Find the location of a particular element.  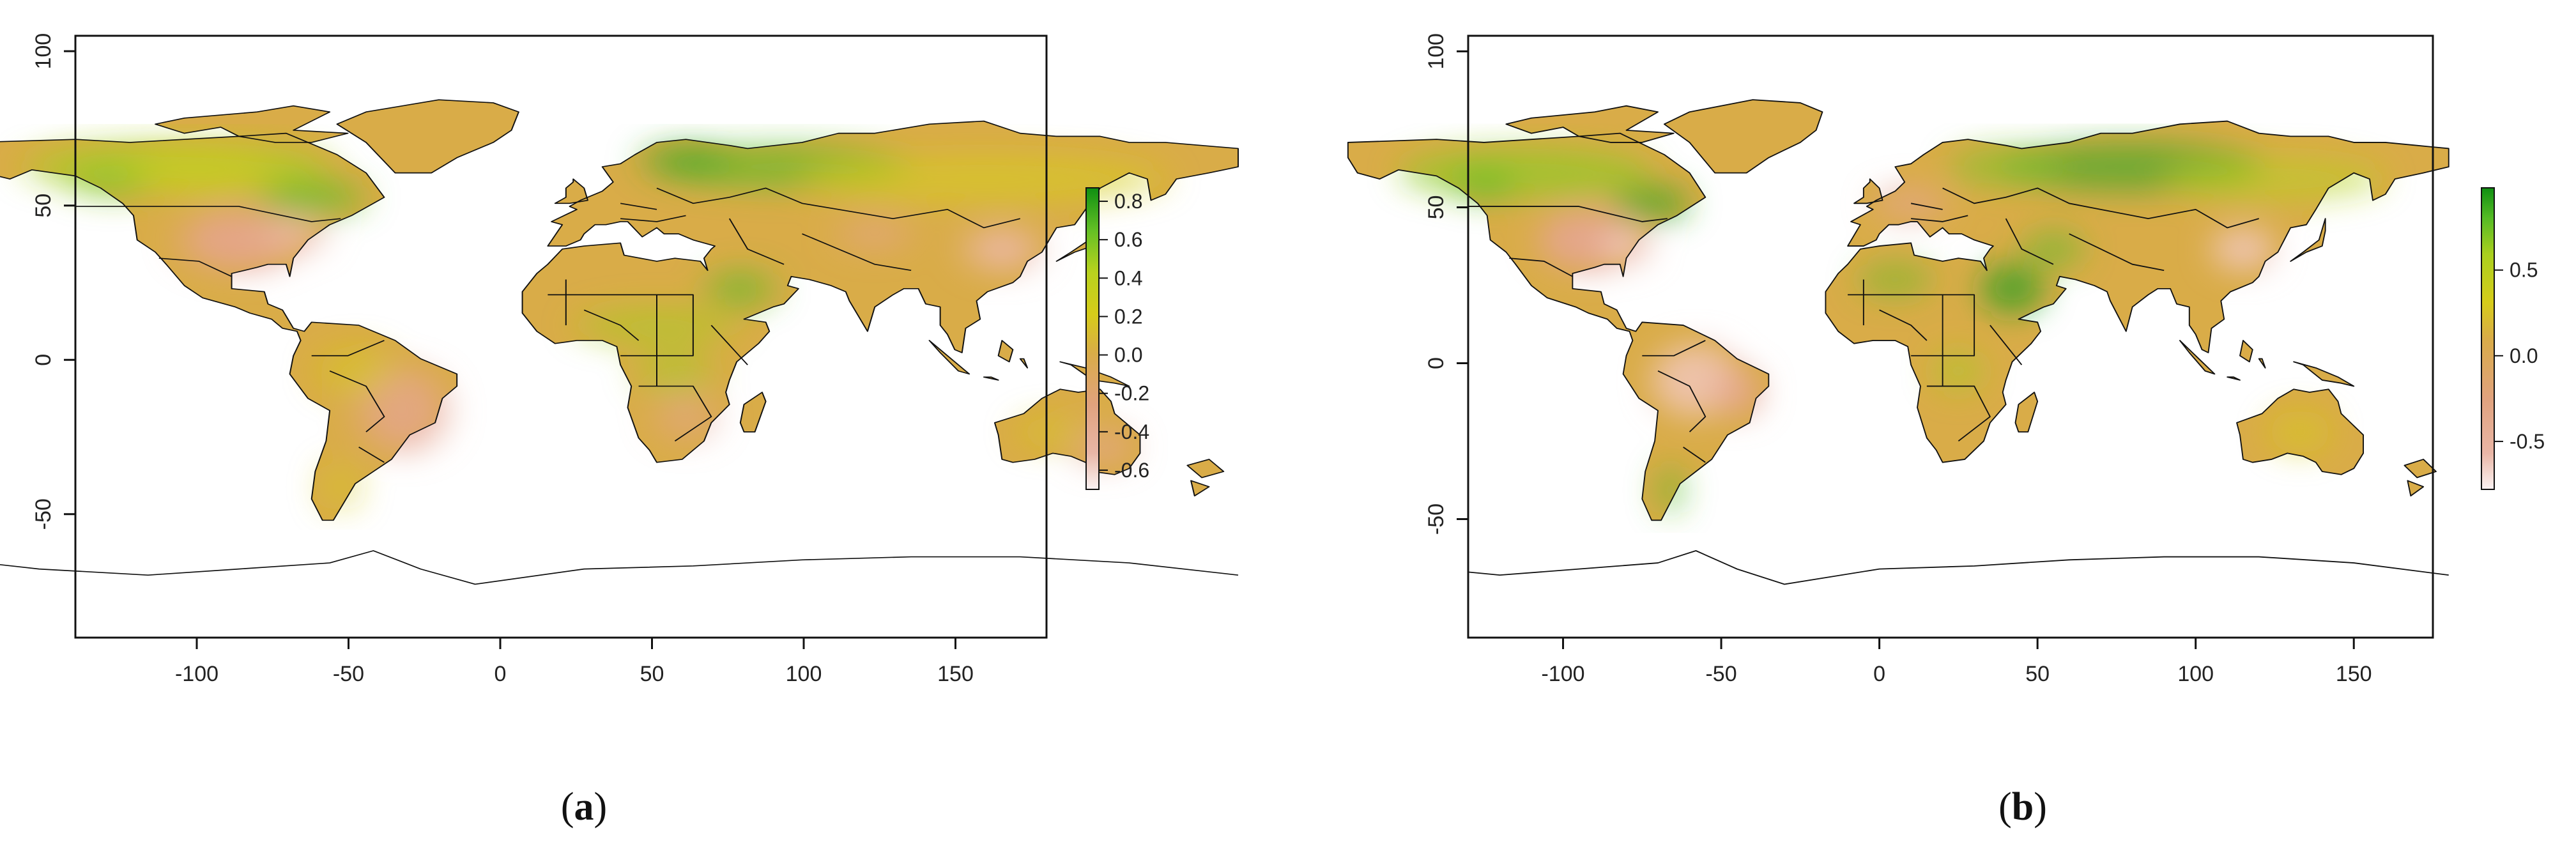

caption-a: (a) is located at coordinates (584, 807).